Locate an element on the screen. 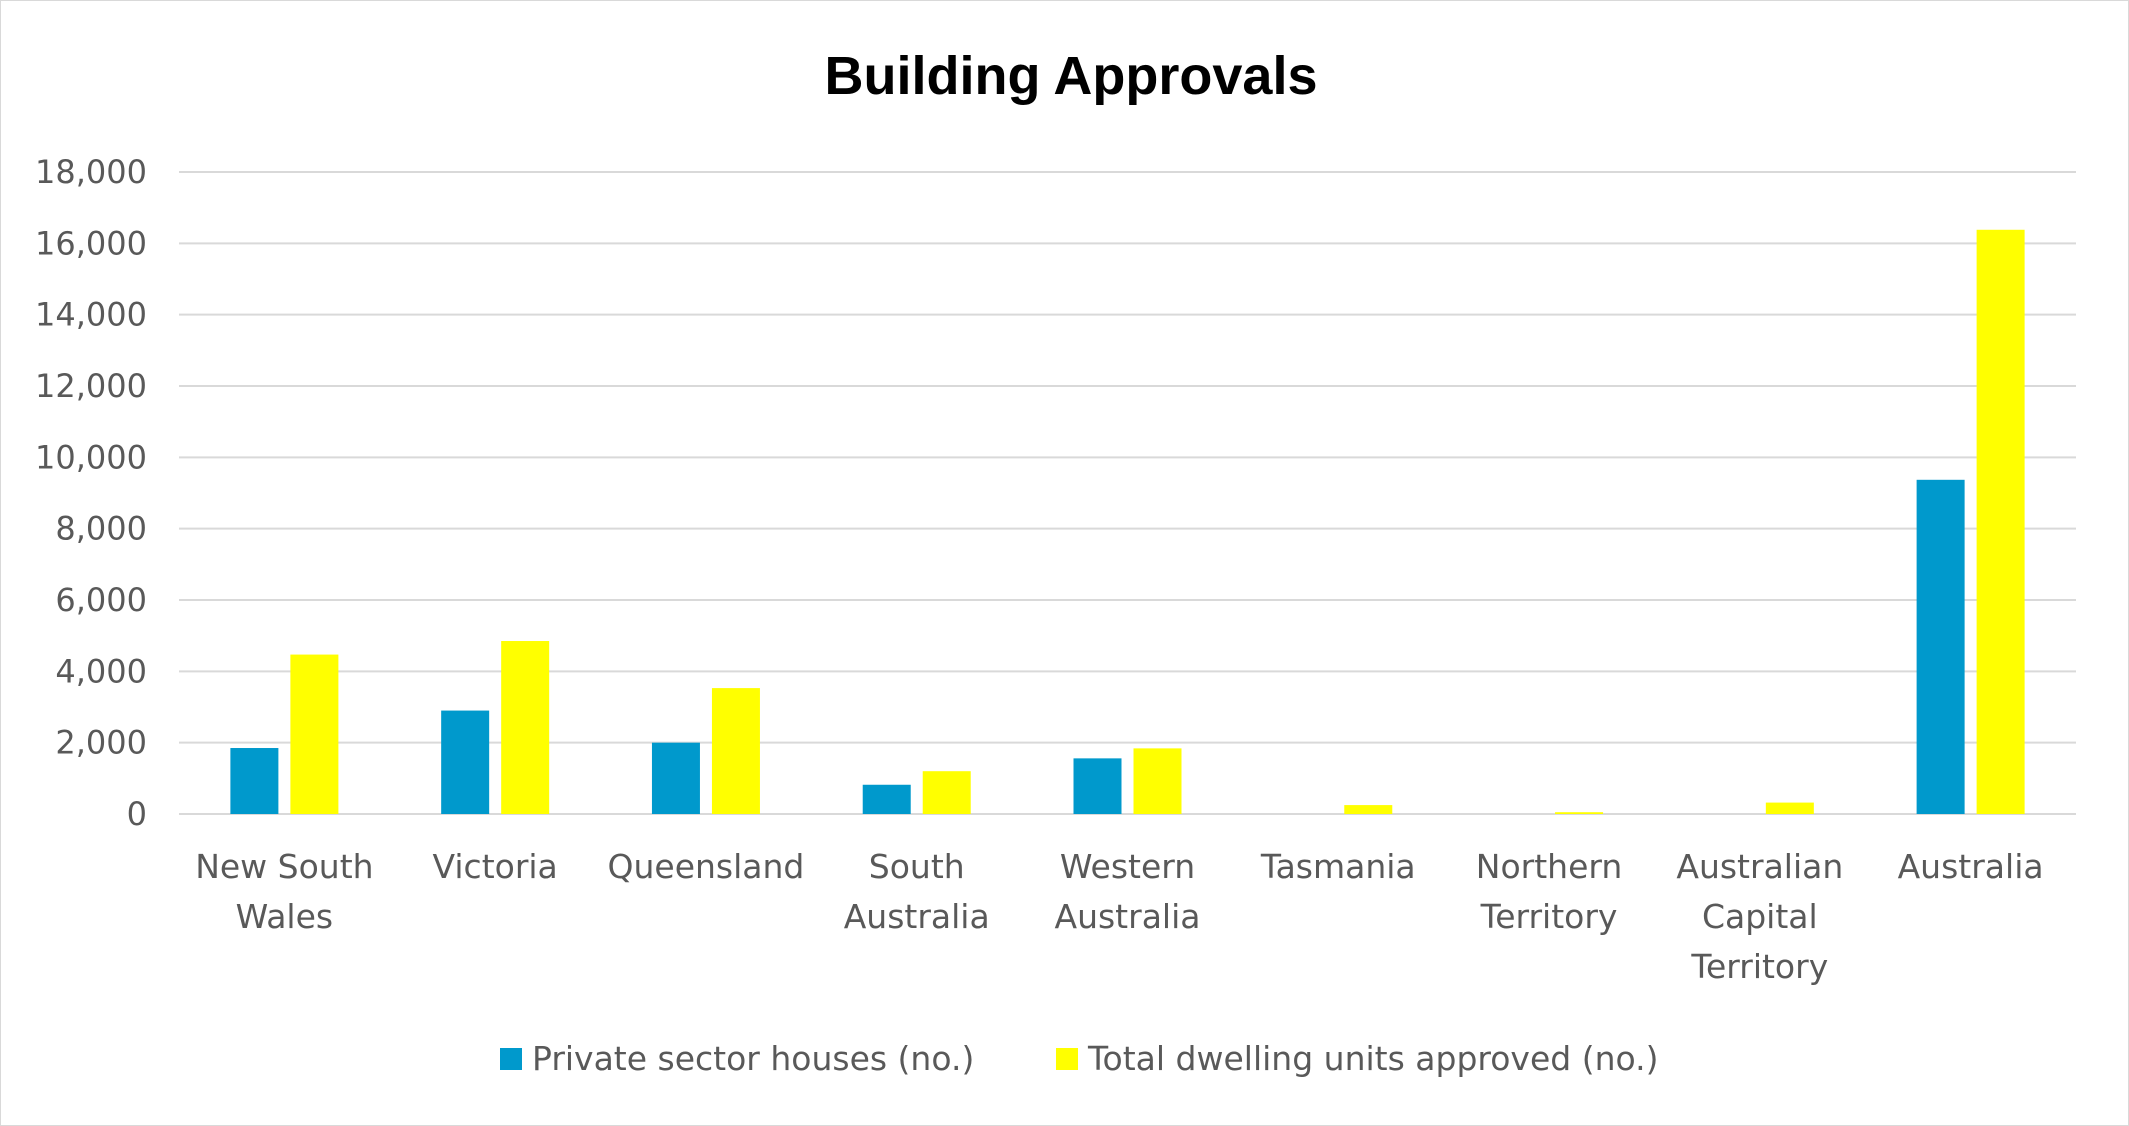 Image resolution: width=2129 pixels, height=1126 pixels. y-tick-label: 14,000 is located at coordinates (91, 315).